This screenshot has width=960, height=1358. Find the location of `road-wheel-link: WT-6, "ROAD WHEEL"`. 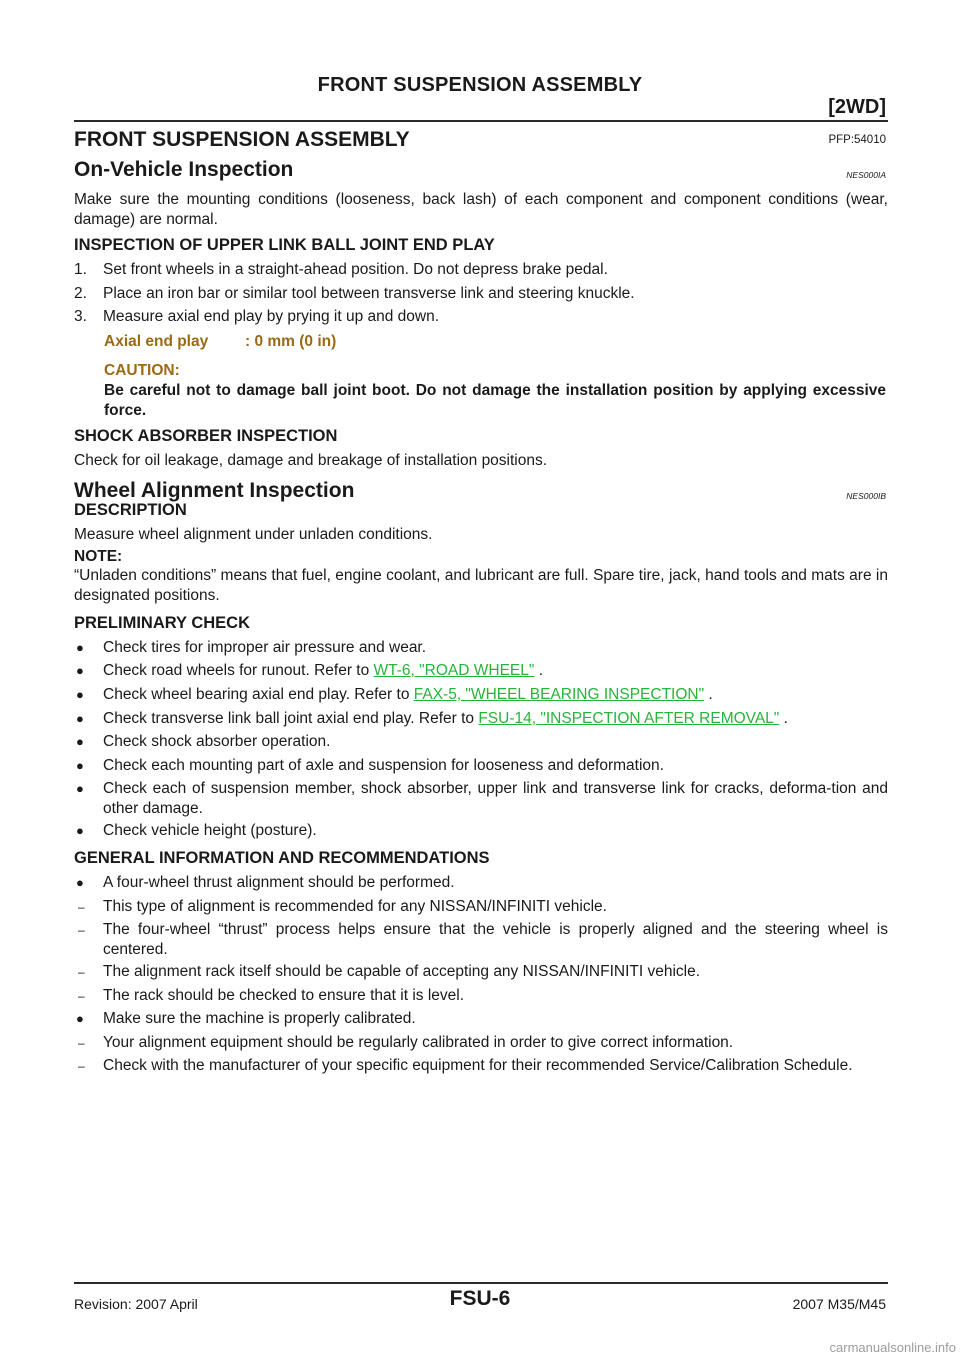

road-wheel-link: WT-6, "ROAD WHEEL" is located at coordinates (454, 670).